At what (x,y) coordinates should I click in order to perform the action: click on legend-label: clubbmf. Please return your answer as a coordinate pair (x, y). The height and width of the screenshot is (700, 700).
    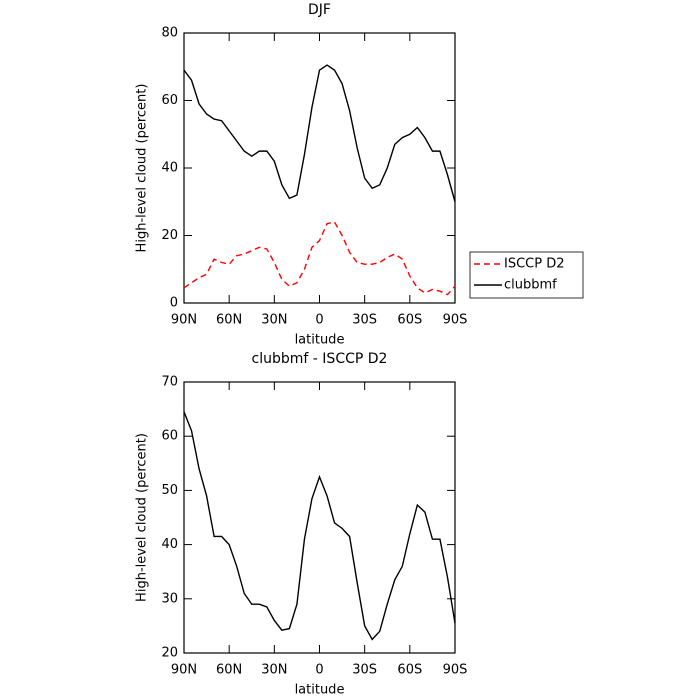
    Looking at the image, I should click on (530, 285).